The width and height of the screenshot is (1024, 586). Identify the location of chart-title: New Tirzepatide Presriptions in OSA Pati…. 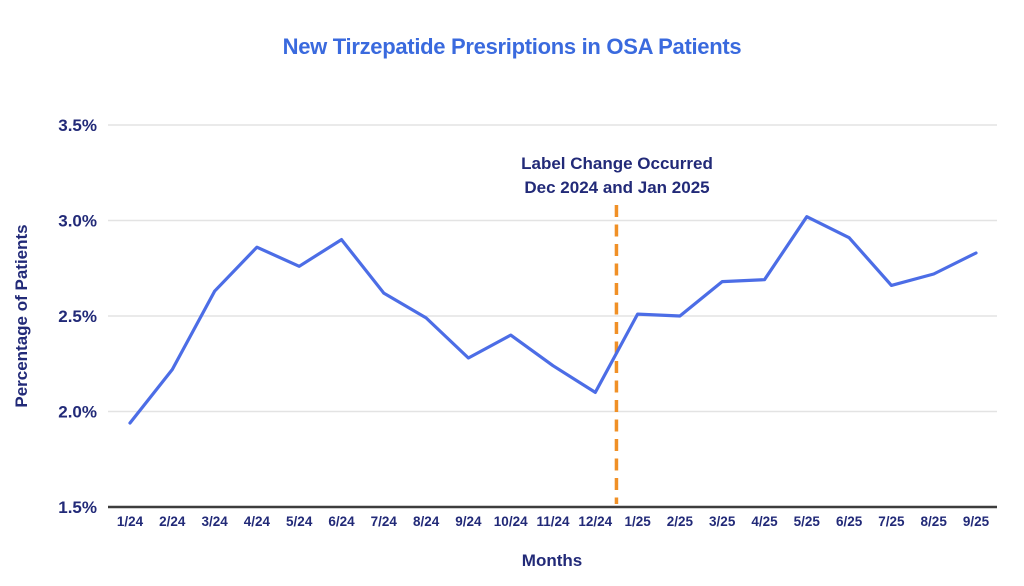
(512, 46).